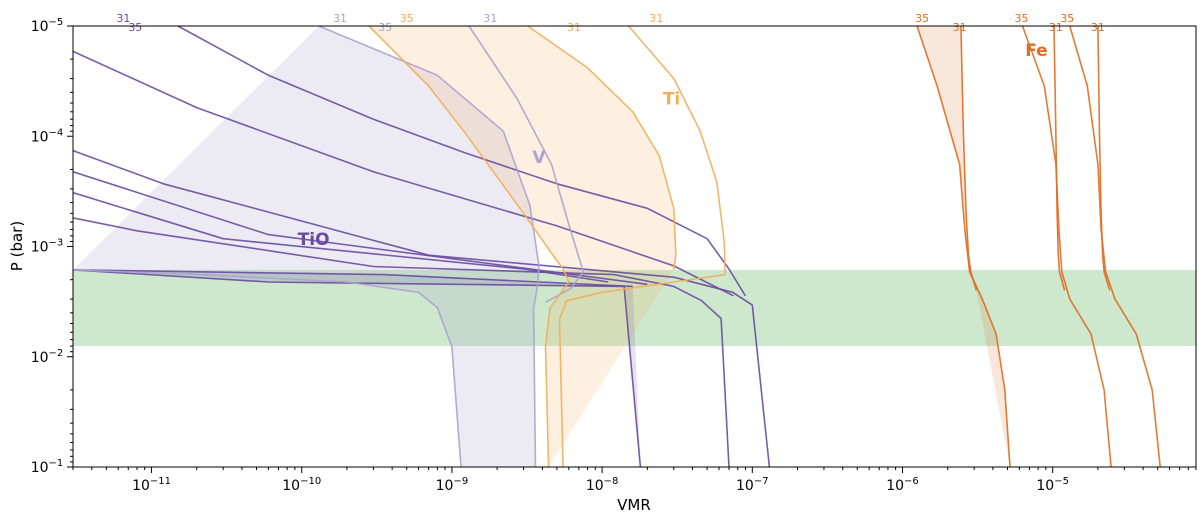 The width and height of the screenshot is (1200, 516). Describe the element at coordinates (407, 18) in the screenshot. I see `ti-top-label: 35` at that location.